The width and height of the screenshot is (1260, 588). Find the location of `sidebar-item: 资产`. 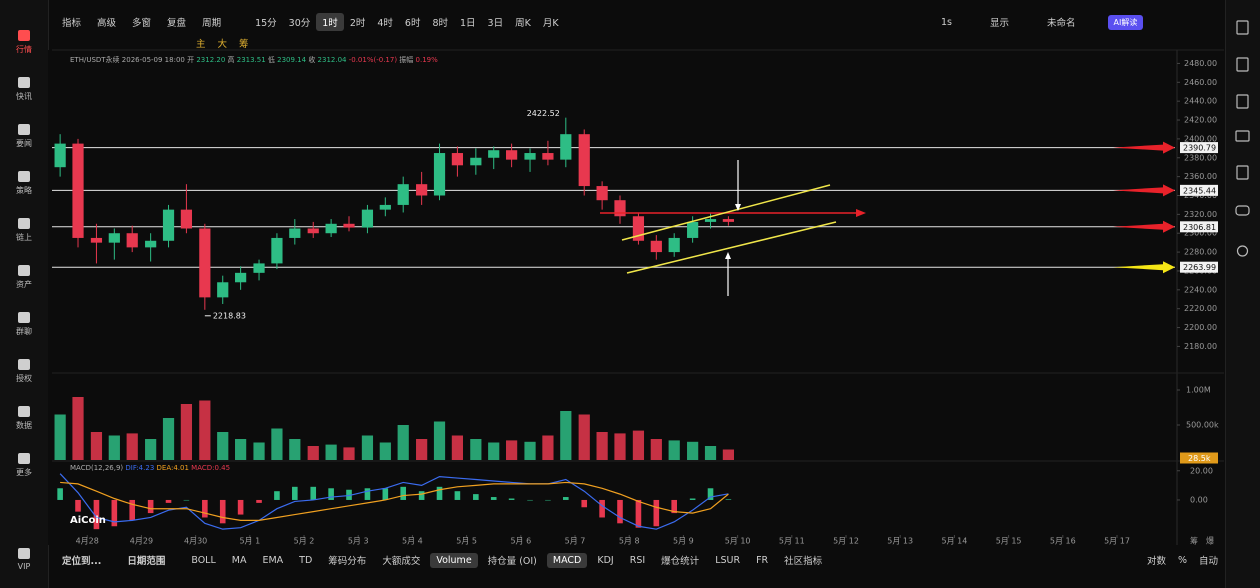

sidebar-item: 资产 is located at coordinates (24, 277).